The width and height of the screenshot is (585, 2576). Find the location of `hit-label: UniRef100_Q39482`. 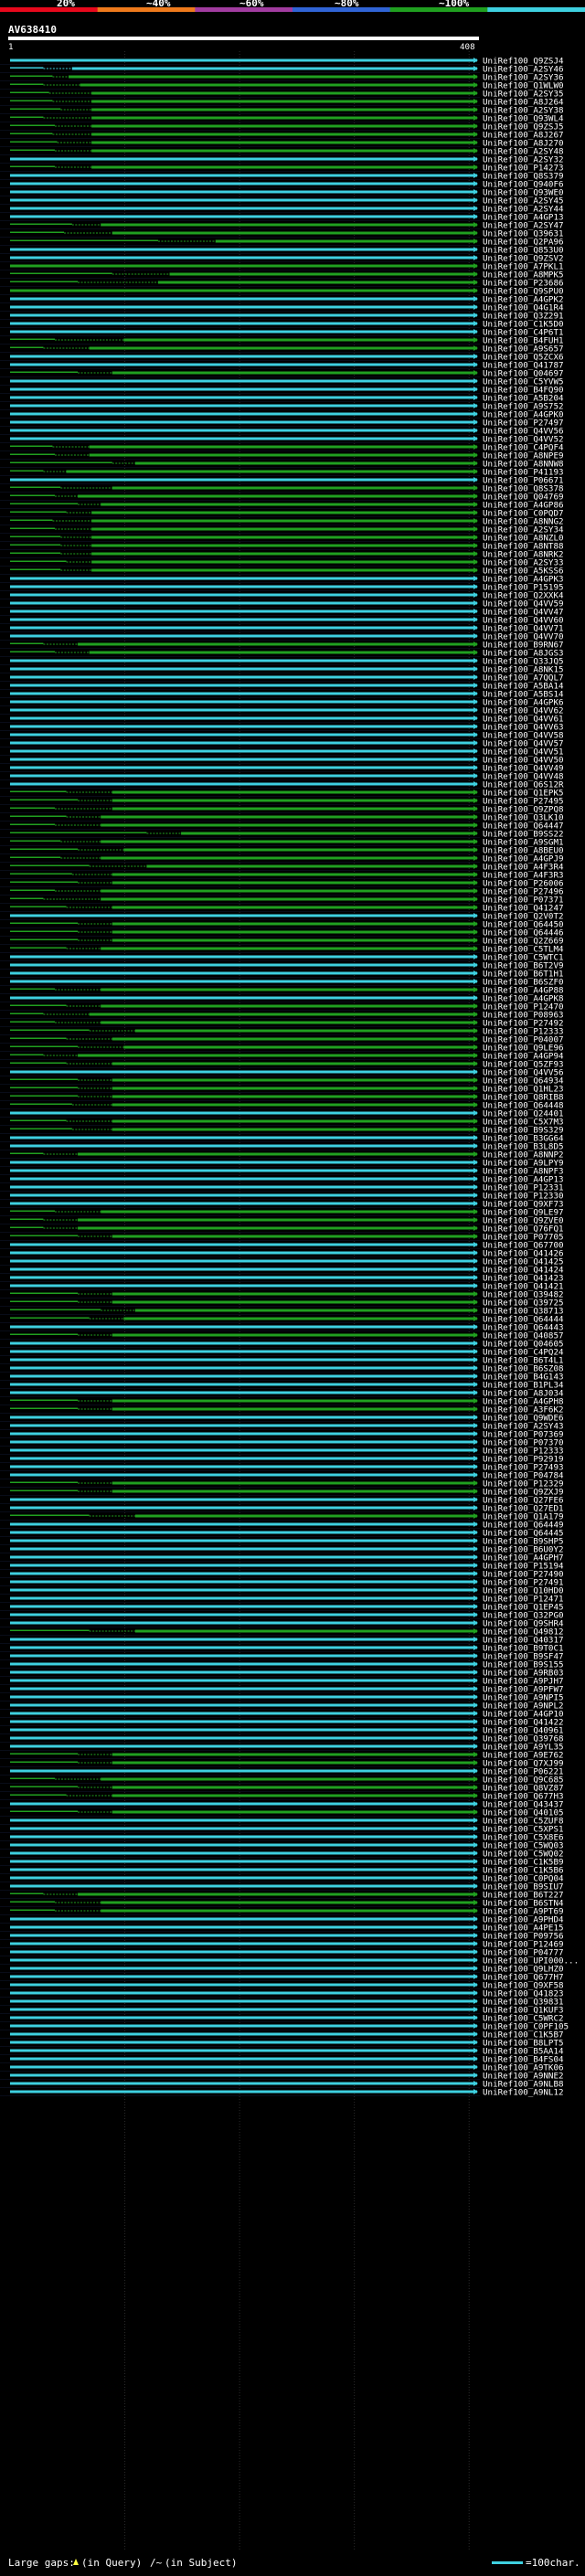

hit-label: UniRef100_Q39482 is located at coordinates (523, 1295).